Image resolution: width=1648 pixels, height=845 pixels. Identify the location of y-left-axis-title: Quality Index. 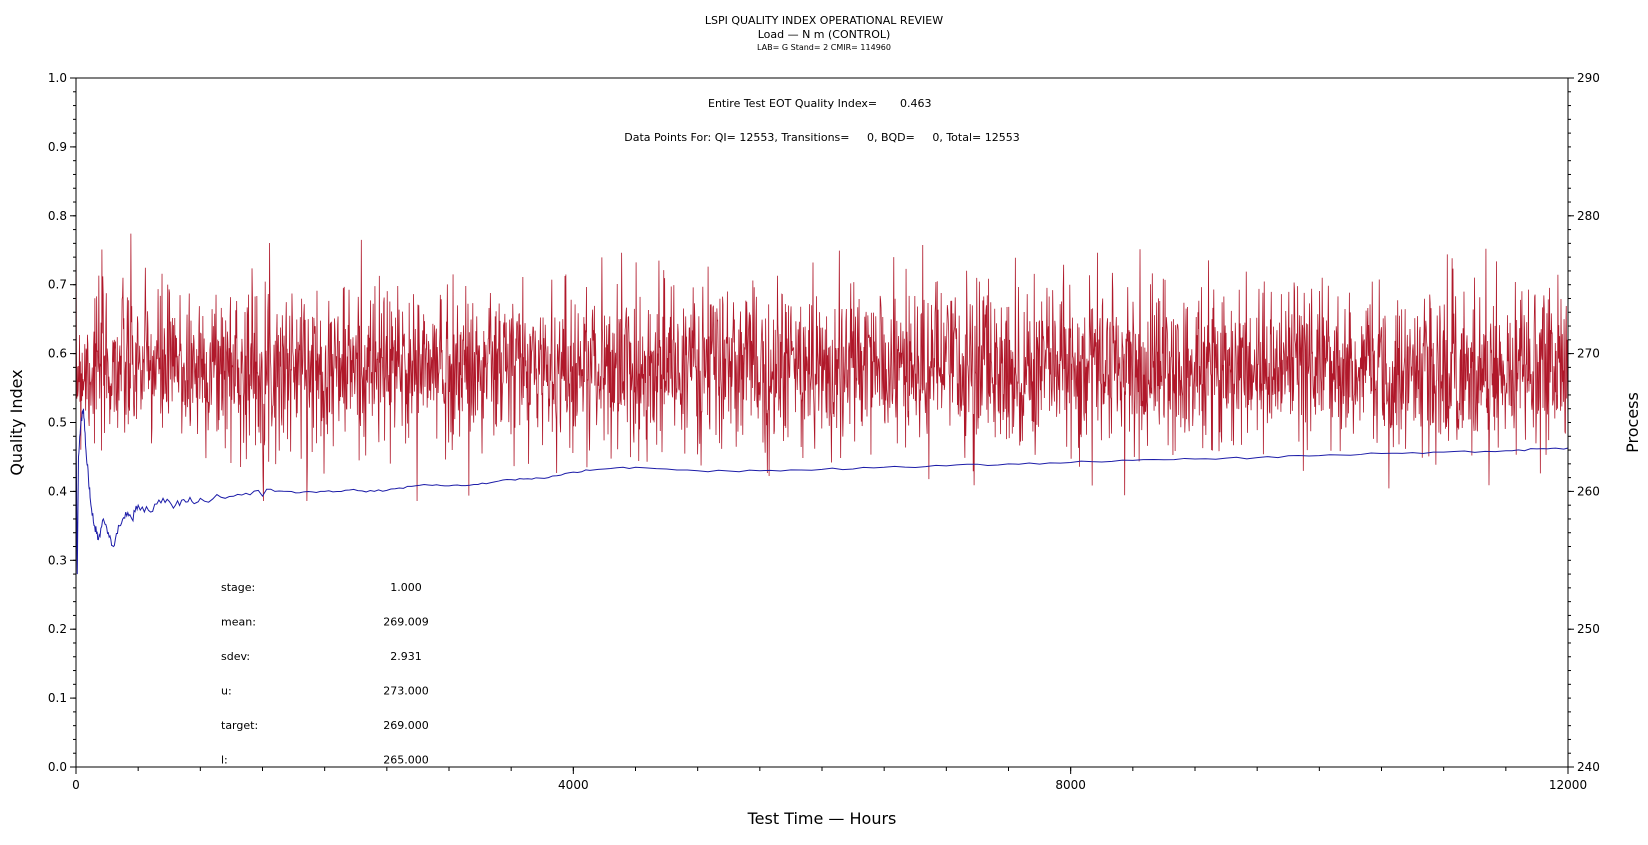
(16, 422).